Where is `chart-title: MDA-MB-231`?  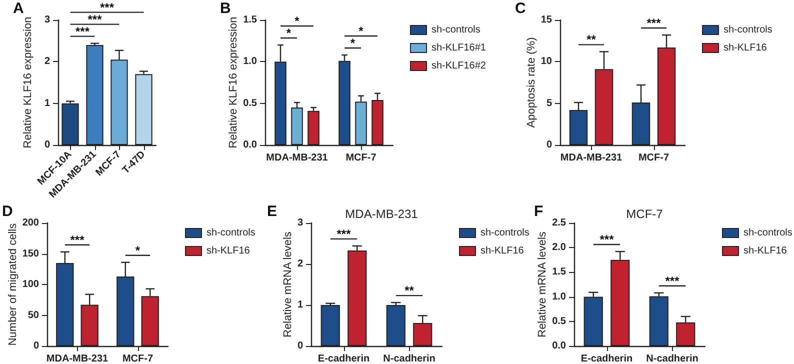 chart-title: MDA-MB-231 is located at coordinates (381, 214).